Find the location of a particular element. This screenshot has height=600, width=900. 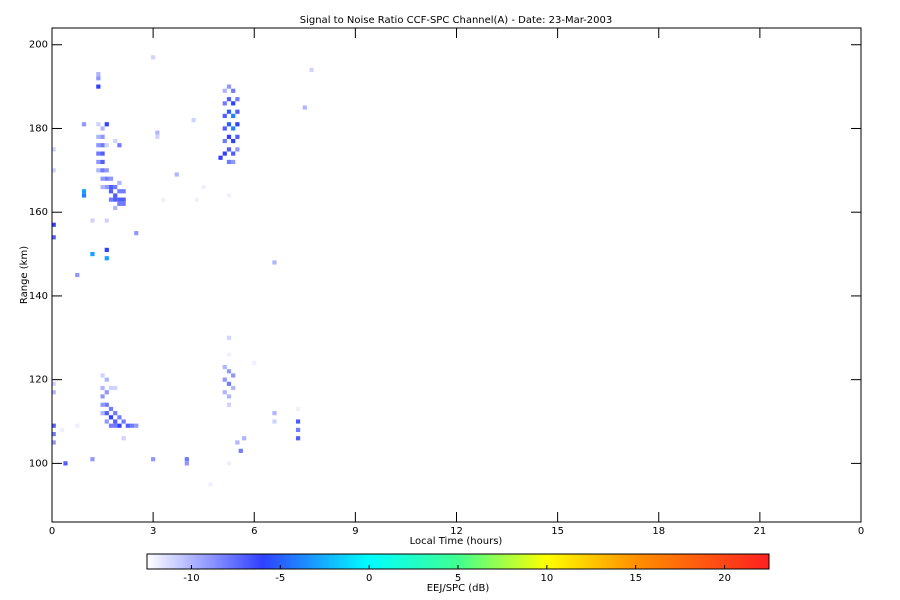

colorbar-tick-label: -10 is located at coordinates (191, 578).